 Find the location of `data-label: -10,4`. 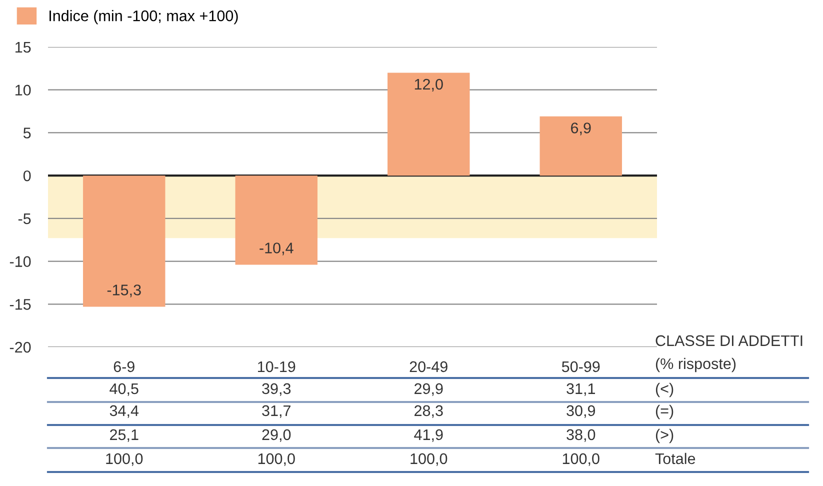

data-label: -10,4 is located at coordinates (277, 249).